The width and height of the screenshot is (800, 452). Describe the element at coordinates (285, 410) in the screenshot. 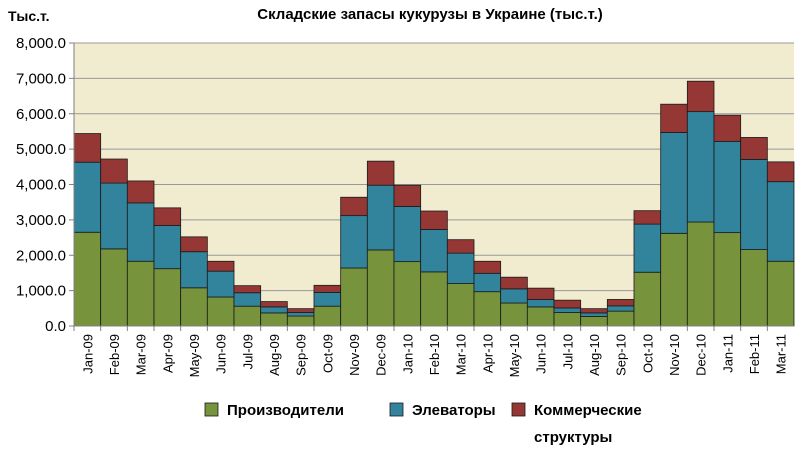

I see `legend-label: Производители` at that location.